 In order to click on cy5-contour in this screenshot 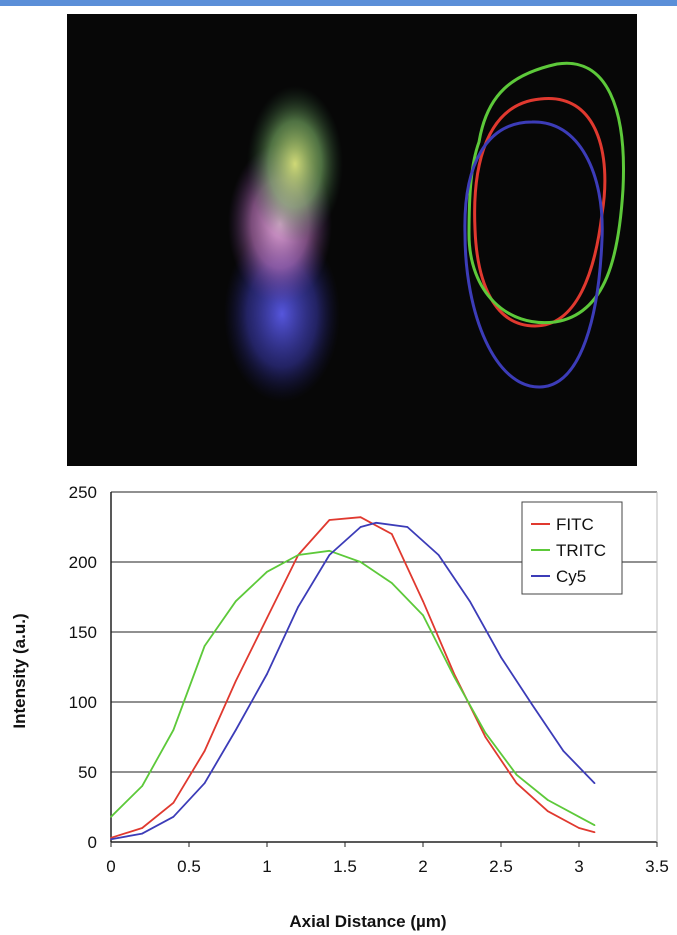, I will do `click(533, 254)`.